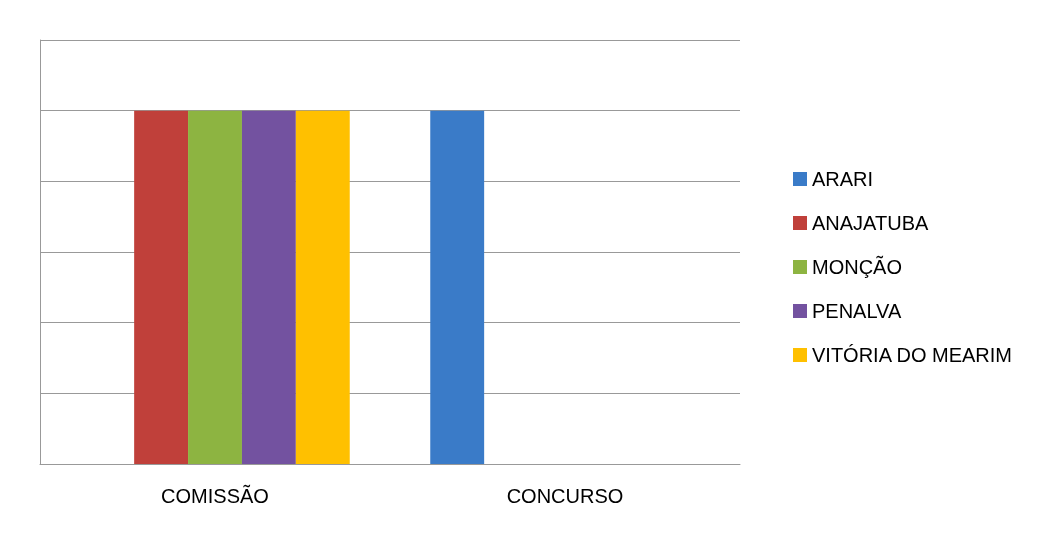 This screenshot has width=1051, height=534. What do you see at coordinates (843, 179) in the screenshot?
I see `legend-label: ARARI` at bounding box center [843, 179].